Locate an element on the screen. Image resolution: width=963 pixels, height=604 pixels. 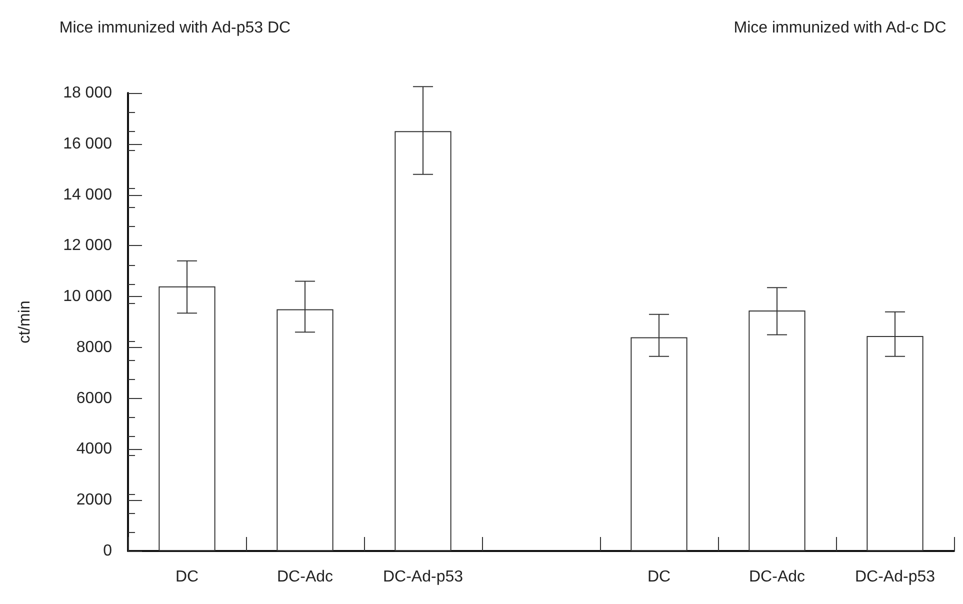
y-tick-label: 12 000 is located at coordinates (87, 245).